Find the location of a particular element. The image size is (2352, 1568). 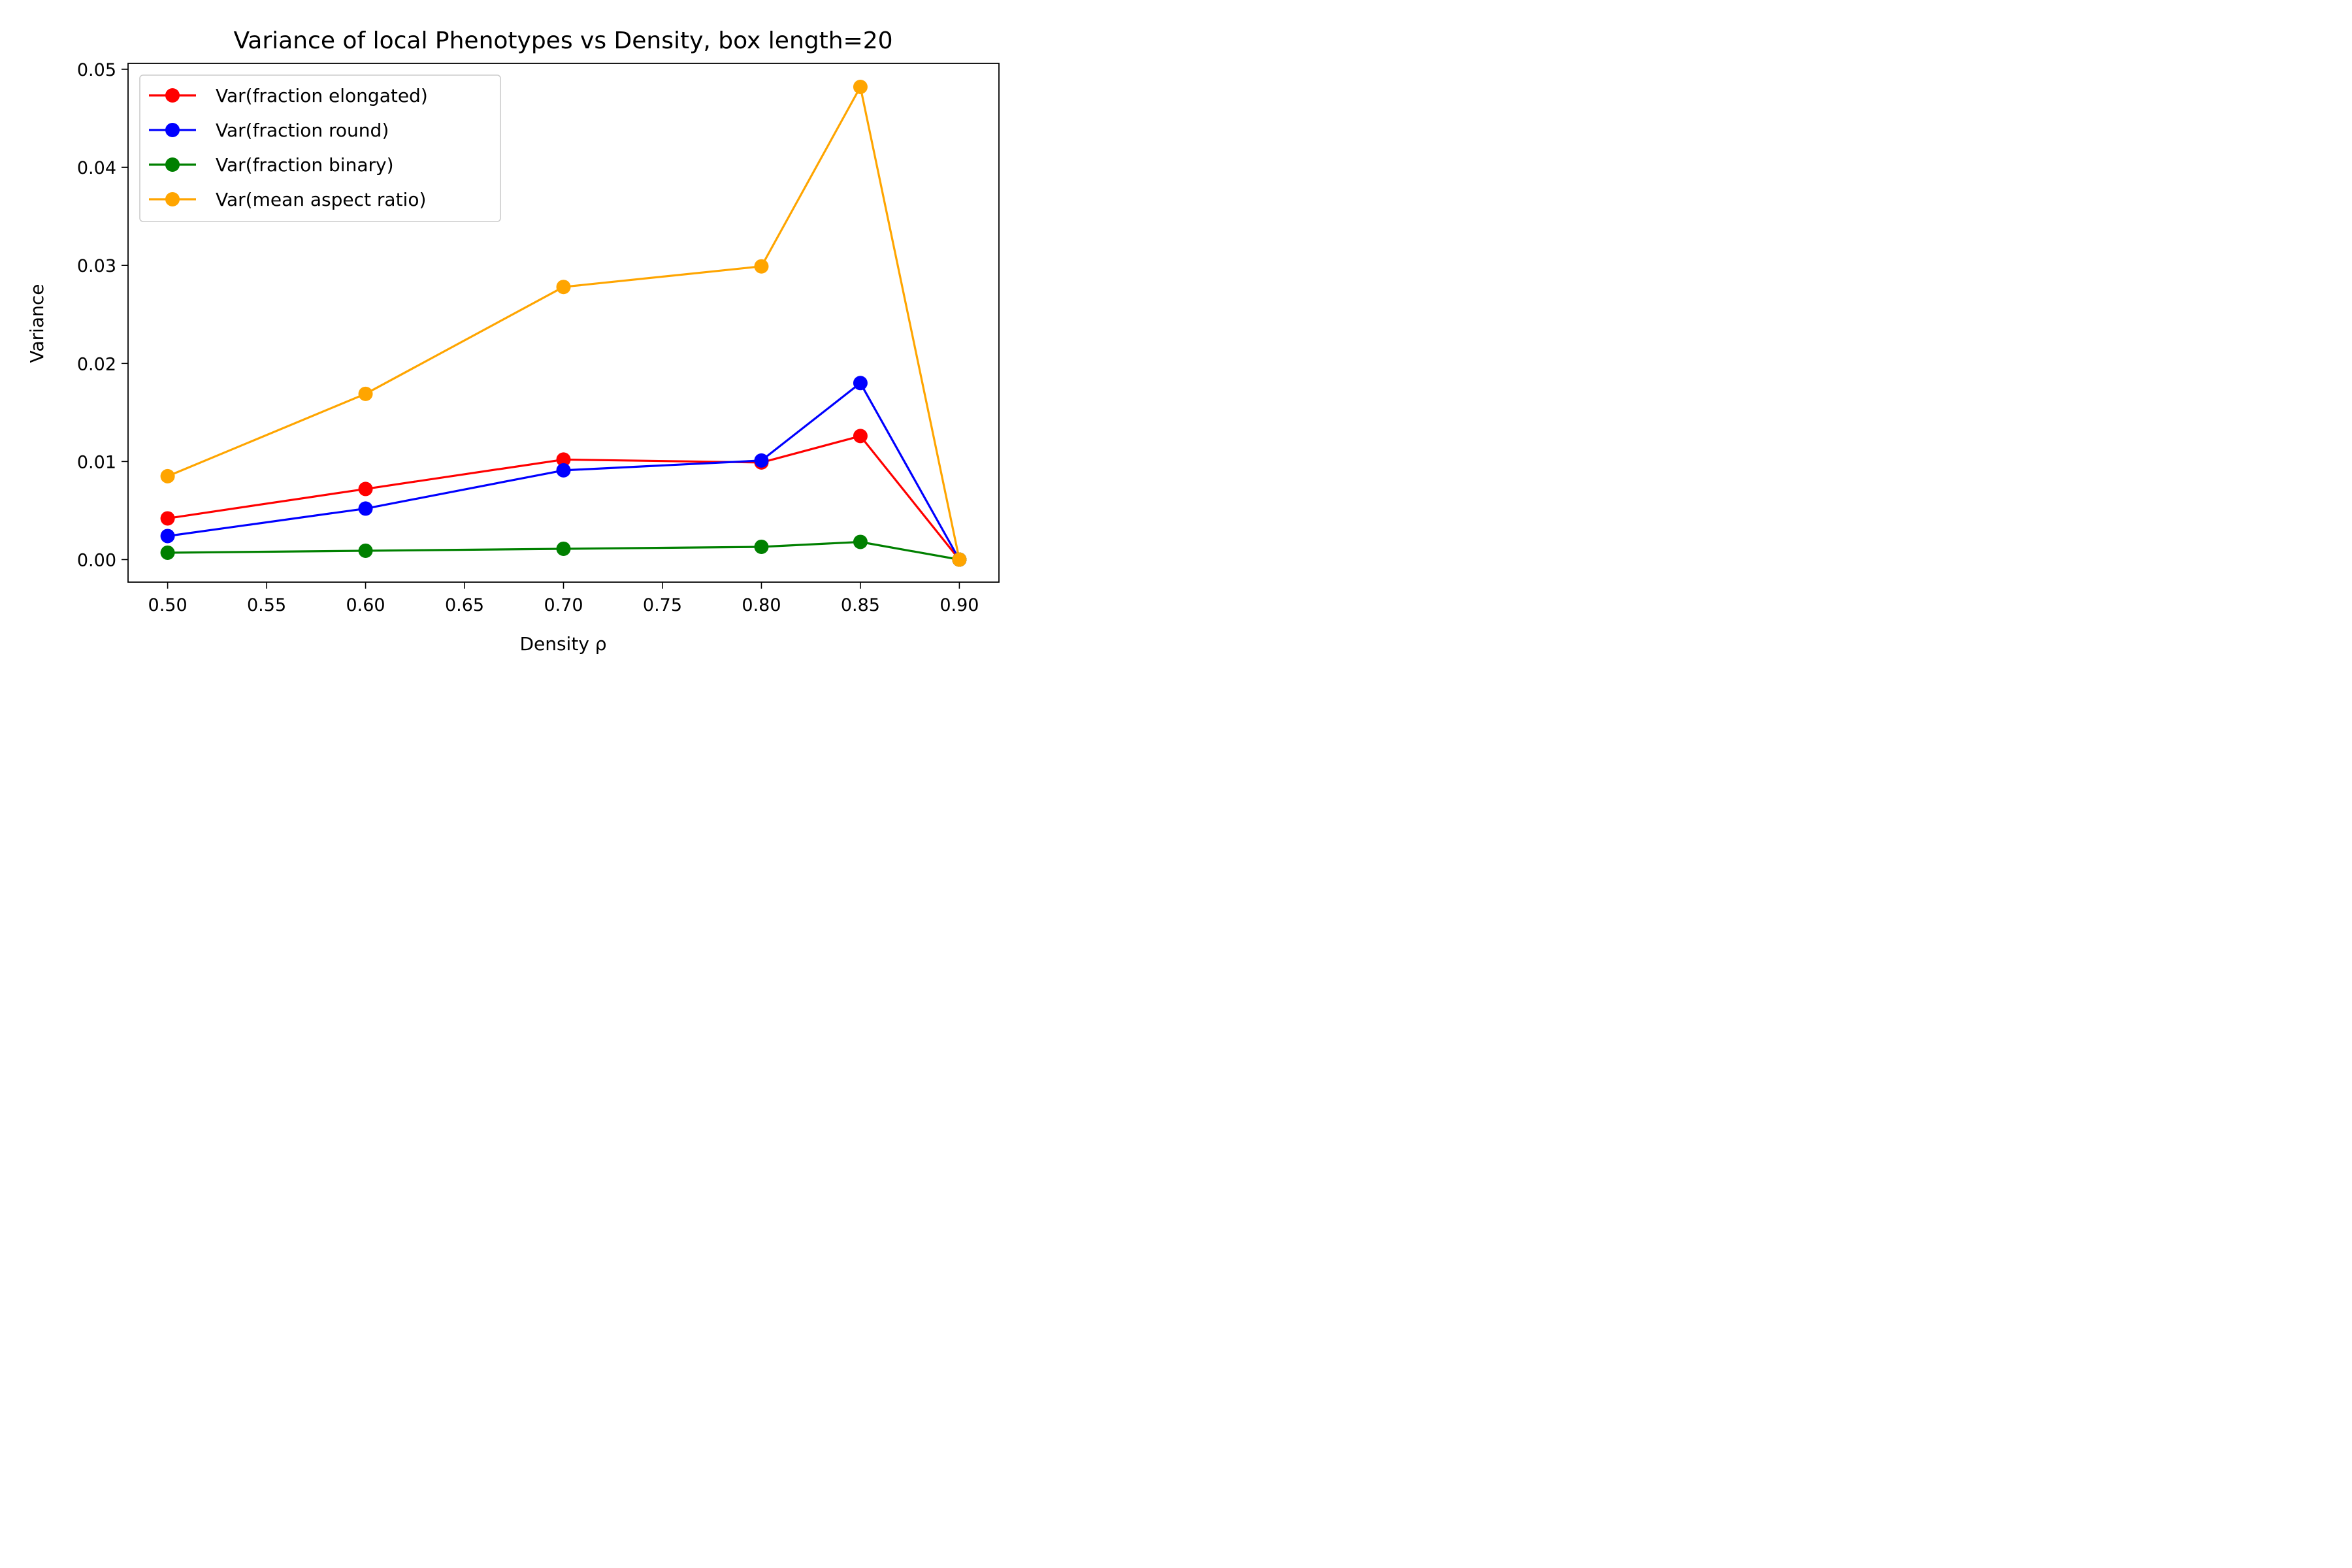

legend-box is located at coordinates (320, 148).